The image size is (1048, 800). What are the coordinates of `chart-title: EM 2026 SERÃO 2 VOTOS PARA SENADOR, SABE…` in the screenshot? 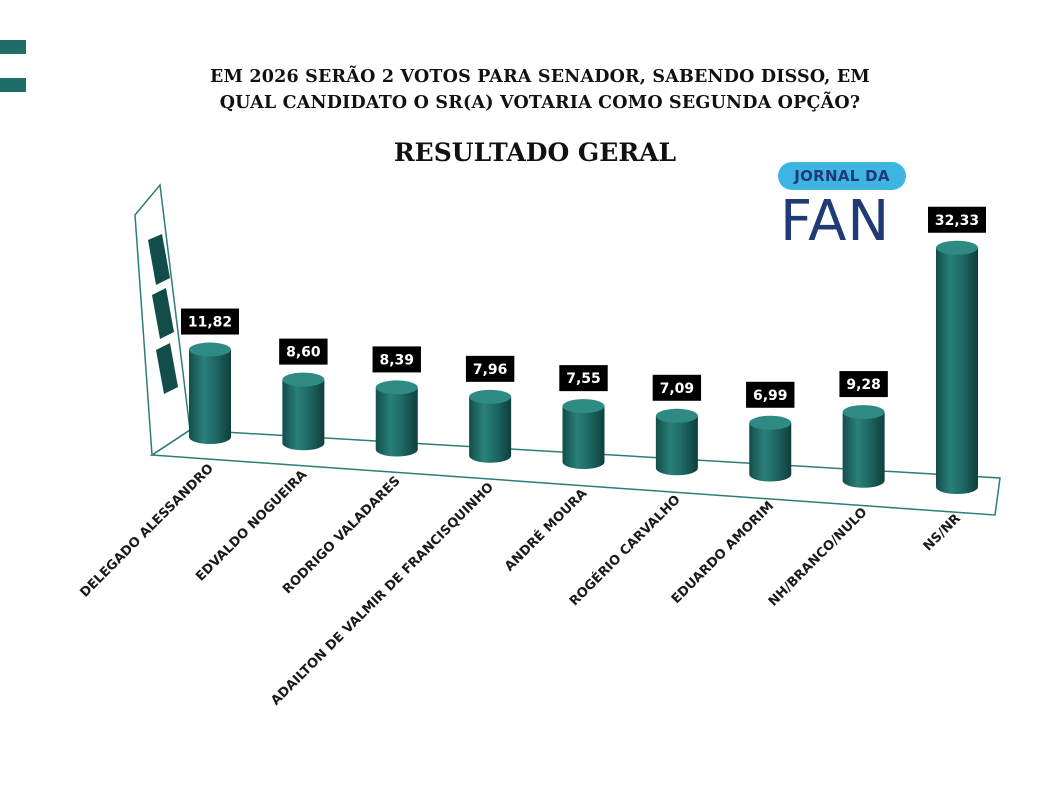 It's located at (540, 90).